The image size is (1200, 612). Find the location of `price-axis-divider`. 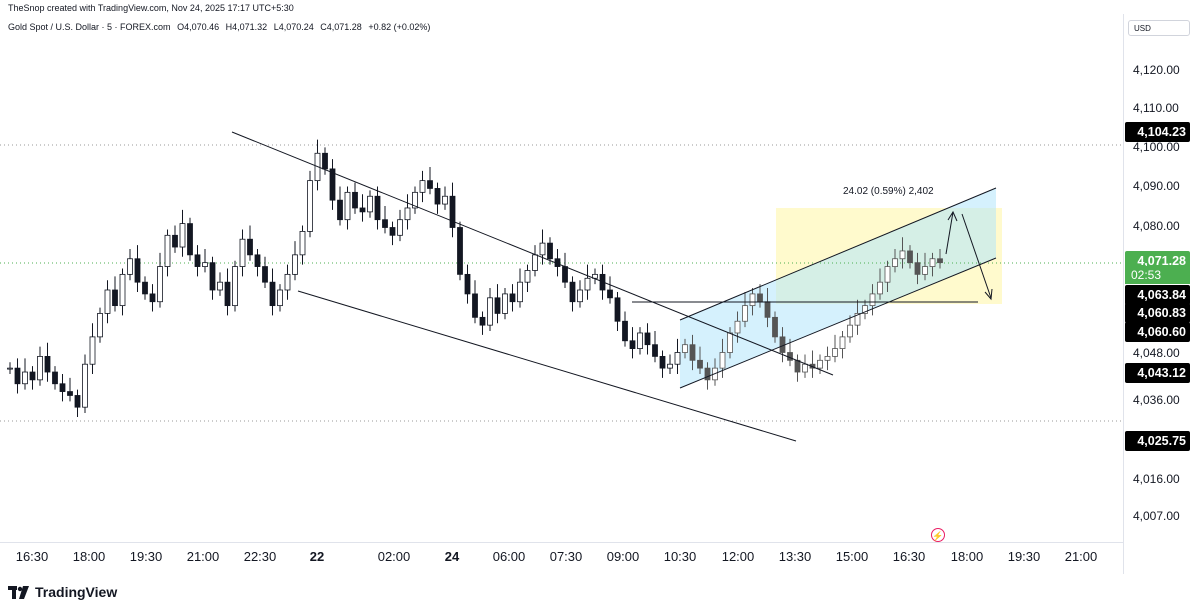

price-axis-divider is located at coordinates (1123, 294).